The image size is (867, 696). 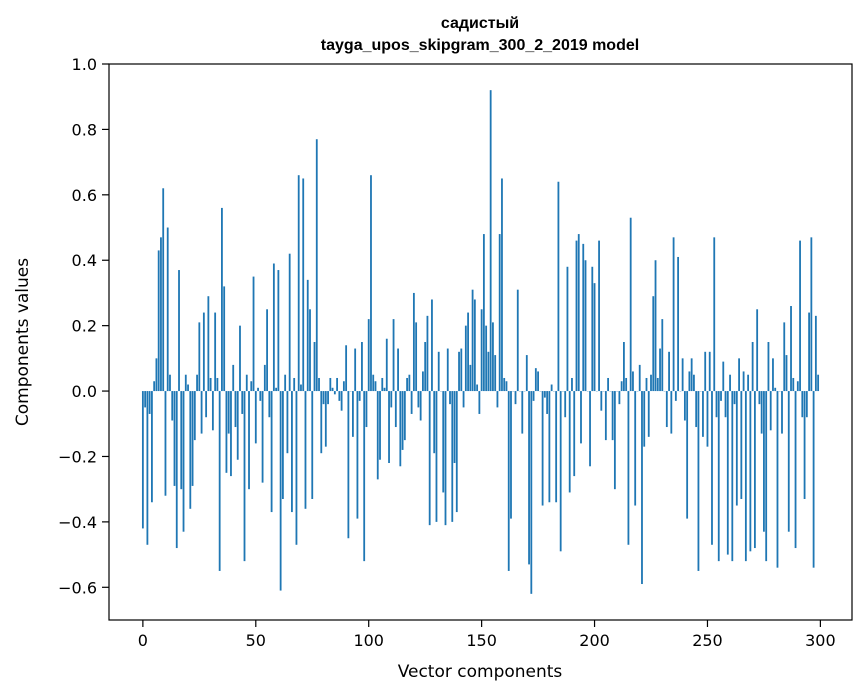 What do you see at coordinates (707, 640) in the screenshot?
I see `x-tick-label: 250` at bounding box center [707, 640].